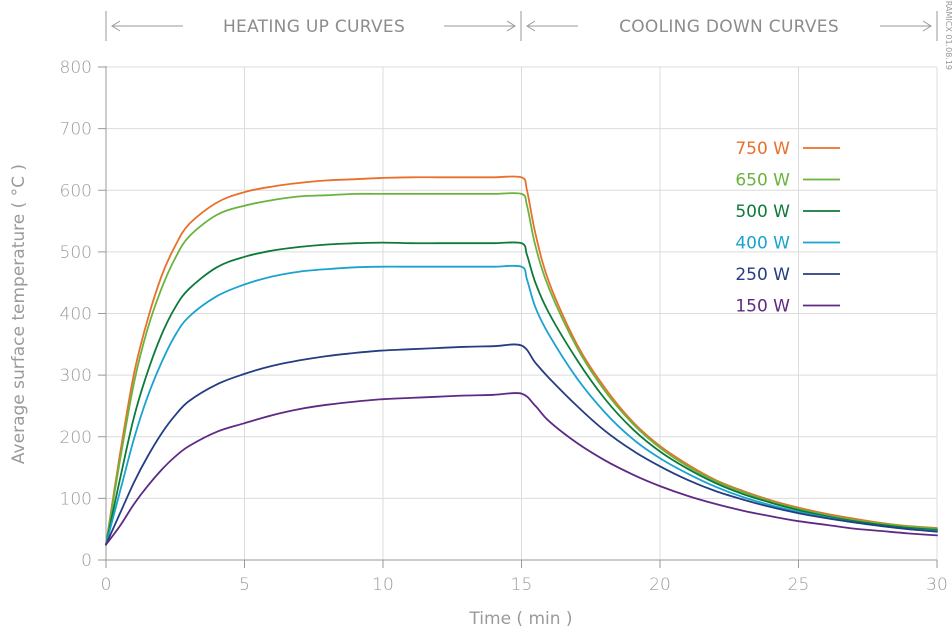  Describe the element at coordinates (762, 244) in the screenshot. I see `legend-label-400-w: 400 W` at that location.